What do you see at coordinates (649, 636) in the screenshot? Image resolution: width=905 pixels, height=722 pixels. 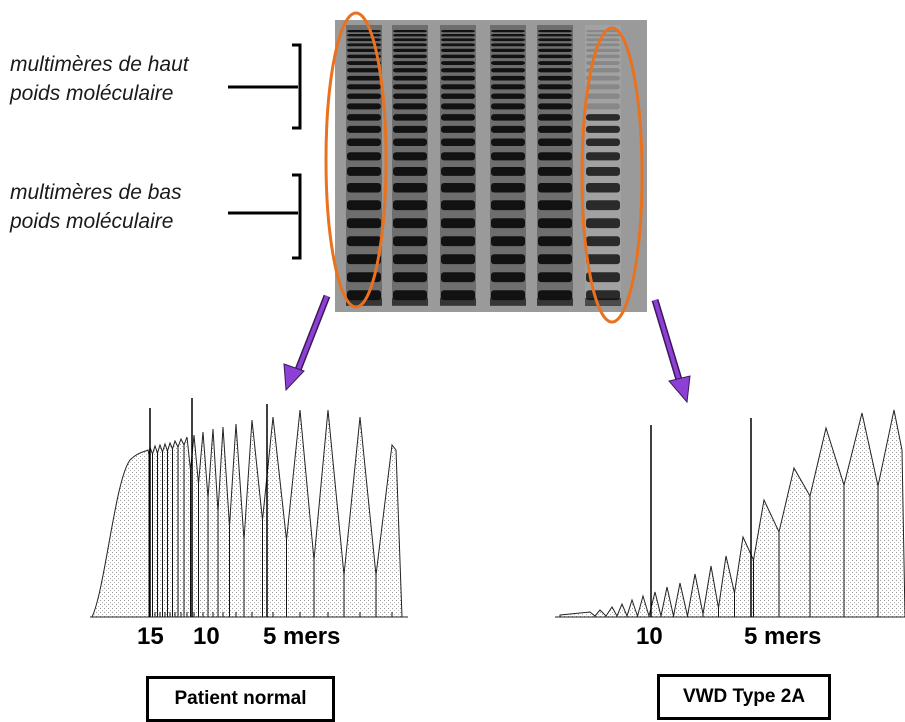 I see `tick-10-2a: 10` at bounding box center [649, 636].